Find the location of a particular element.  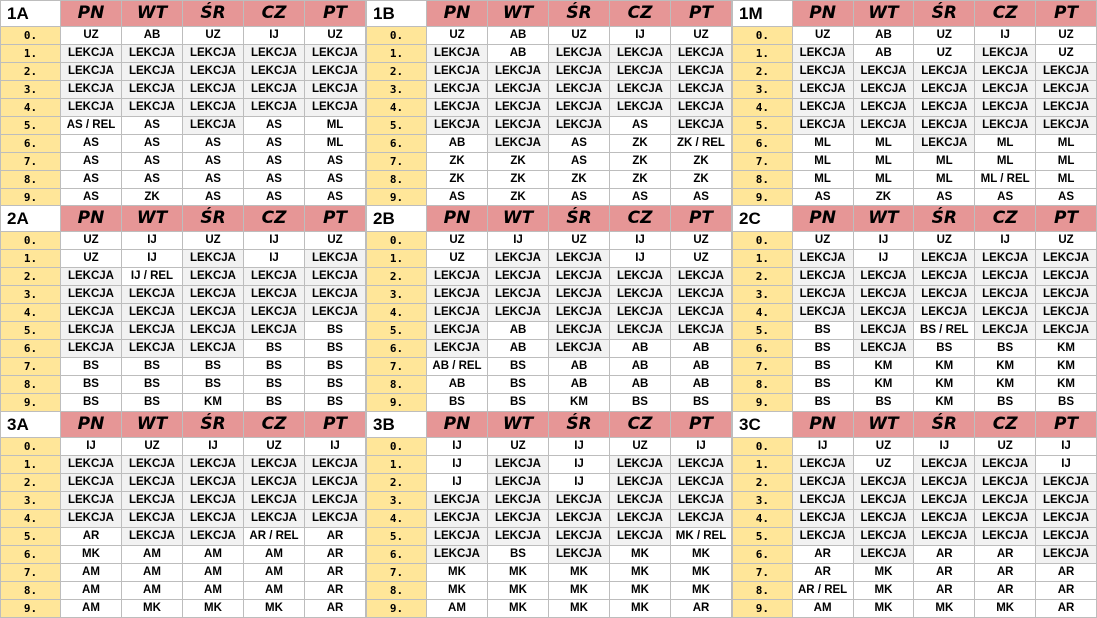

schedule-cell: IJ / REL is located at coordinates (152, 276).